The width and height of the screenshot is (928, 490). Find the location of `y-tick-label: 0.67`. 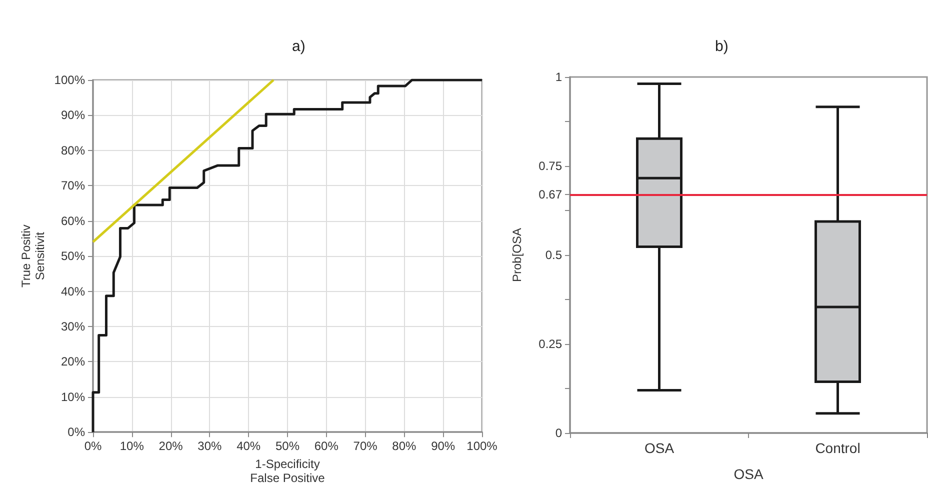

y-tick-label: 0.67 is located at coordinates (550, 194).